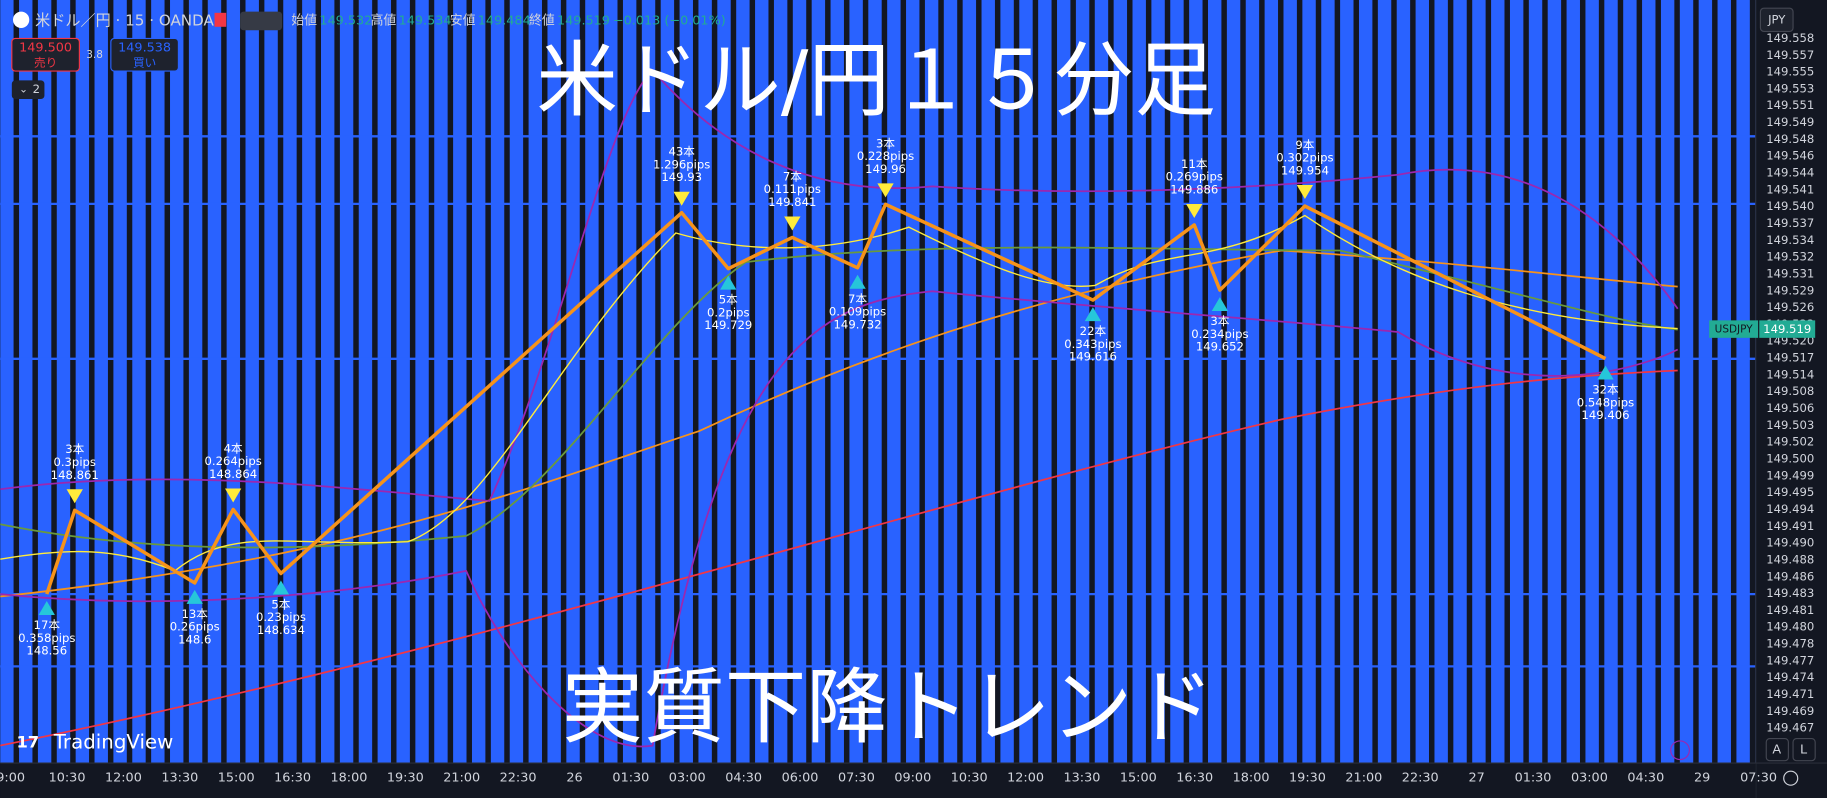  What do you see at coordinates (1790, 391) in the screenshot?
I see `price-scale-label: 149.508` at bounding box center [1790, 391].